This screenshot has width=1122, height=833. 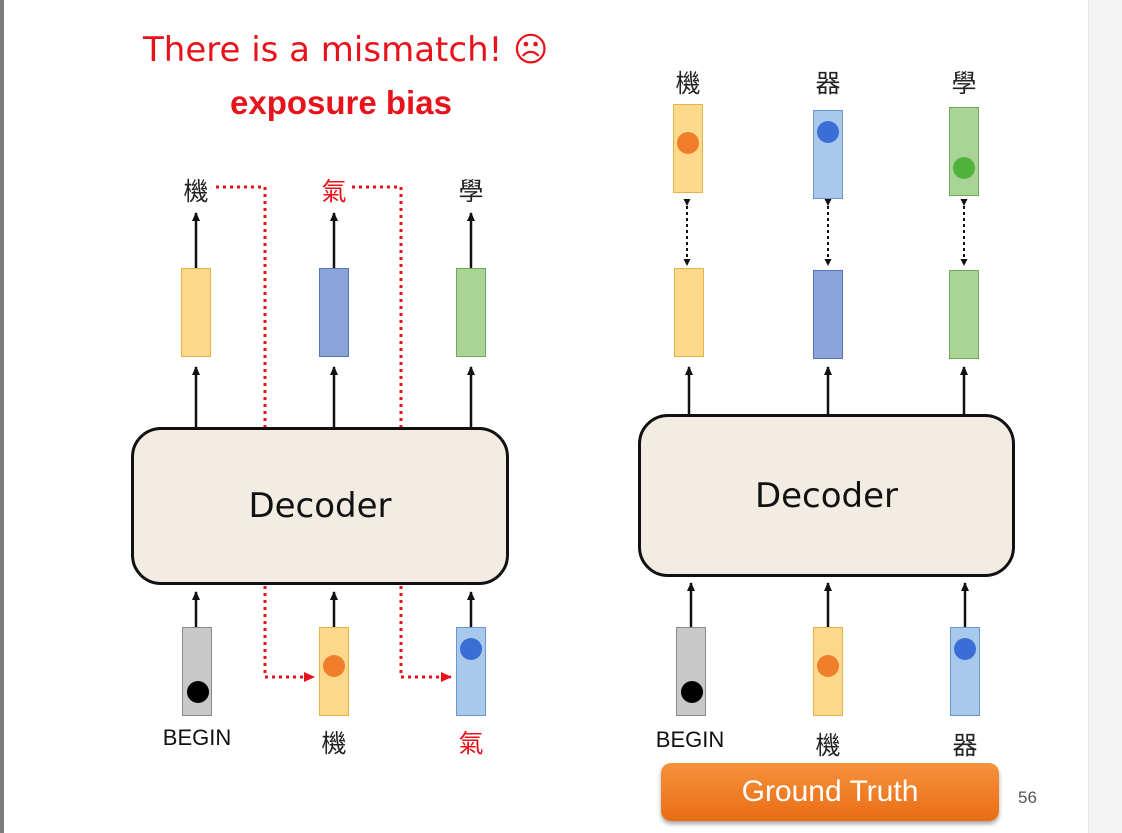 What do you see at coordinates (828, 83) in the screenshot?
I see `right-target-token-2: 器` at bounding box center [828, 83].